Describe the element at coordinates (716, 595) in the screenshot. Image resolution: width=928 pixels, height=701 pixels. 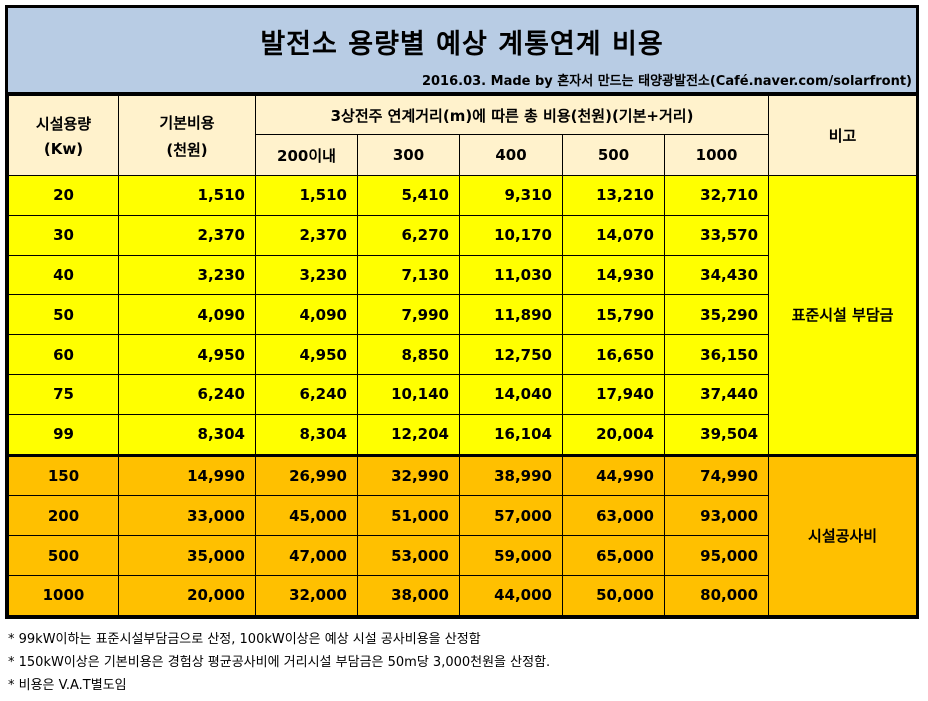
I see `cost-cell: 80,000` at that location.